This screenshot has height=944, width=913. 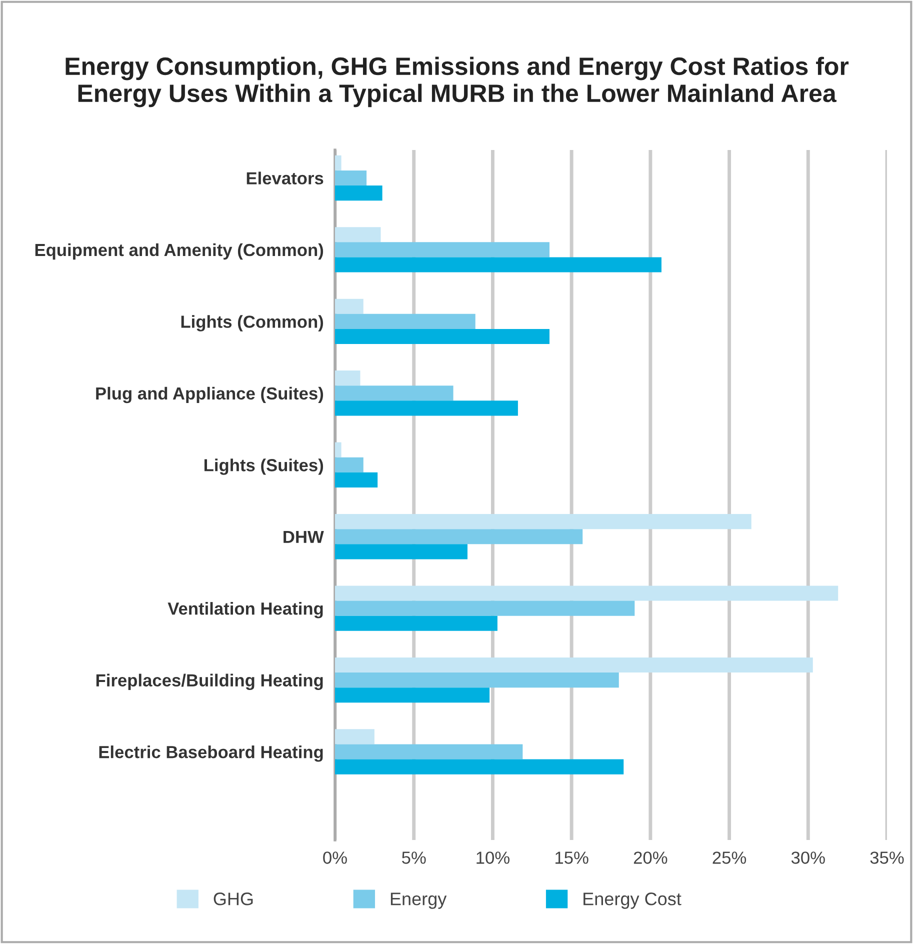 What do you see at coordinates (729, 858) in the screenshot?
I see `x-tick-label: 25%` at bounding box center [729, 858].